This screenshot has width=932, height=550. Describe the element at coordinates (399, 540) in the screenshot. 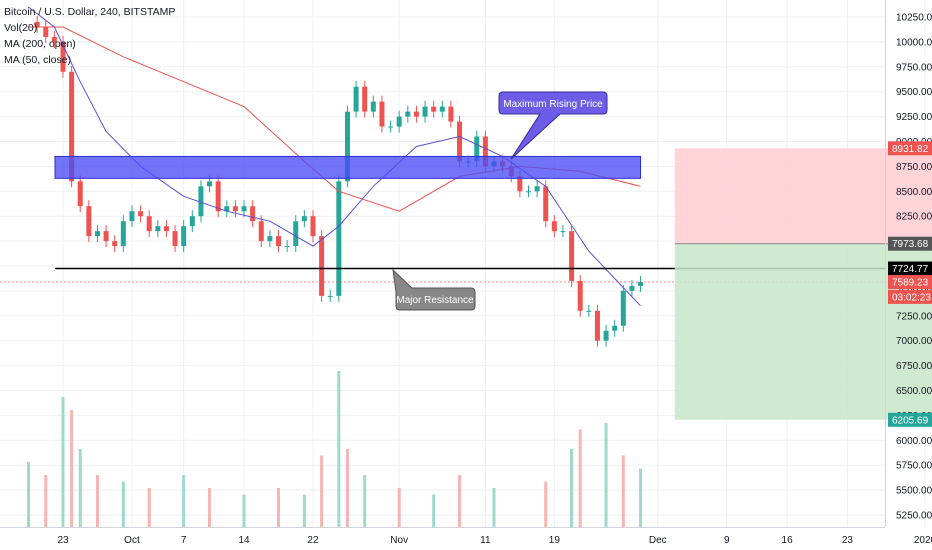

I see `time-tick-label: Nov` at that location.